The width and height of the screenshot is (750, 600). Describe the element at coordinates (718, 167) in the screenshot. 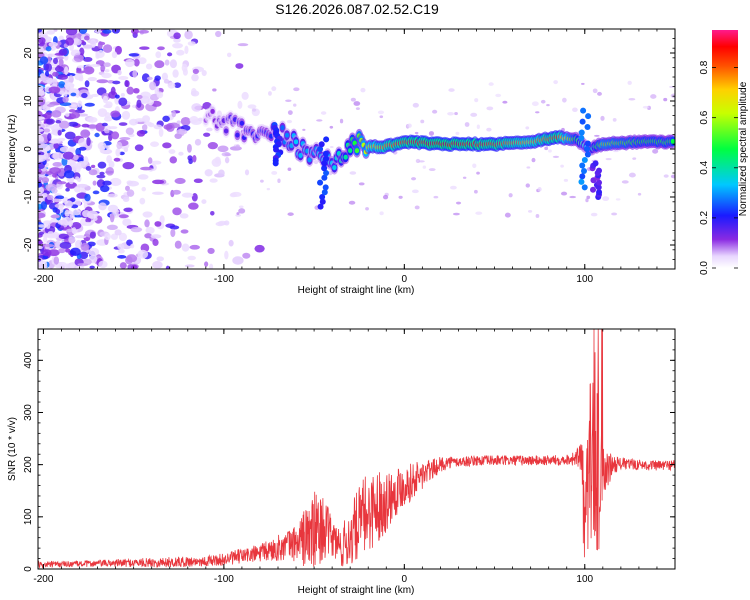

I see `colorbar-ticks: 0.0 0.2 0.4 0.6 0.8` at that location.